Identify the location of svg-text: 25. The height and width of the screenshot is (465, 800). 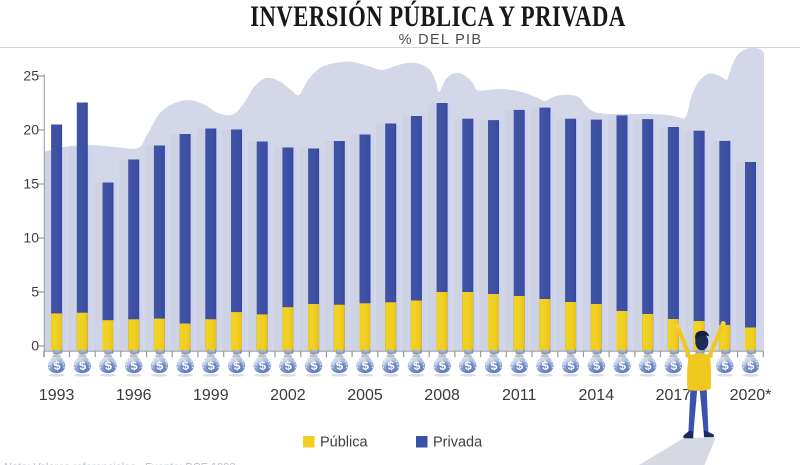
(31, 76).